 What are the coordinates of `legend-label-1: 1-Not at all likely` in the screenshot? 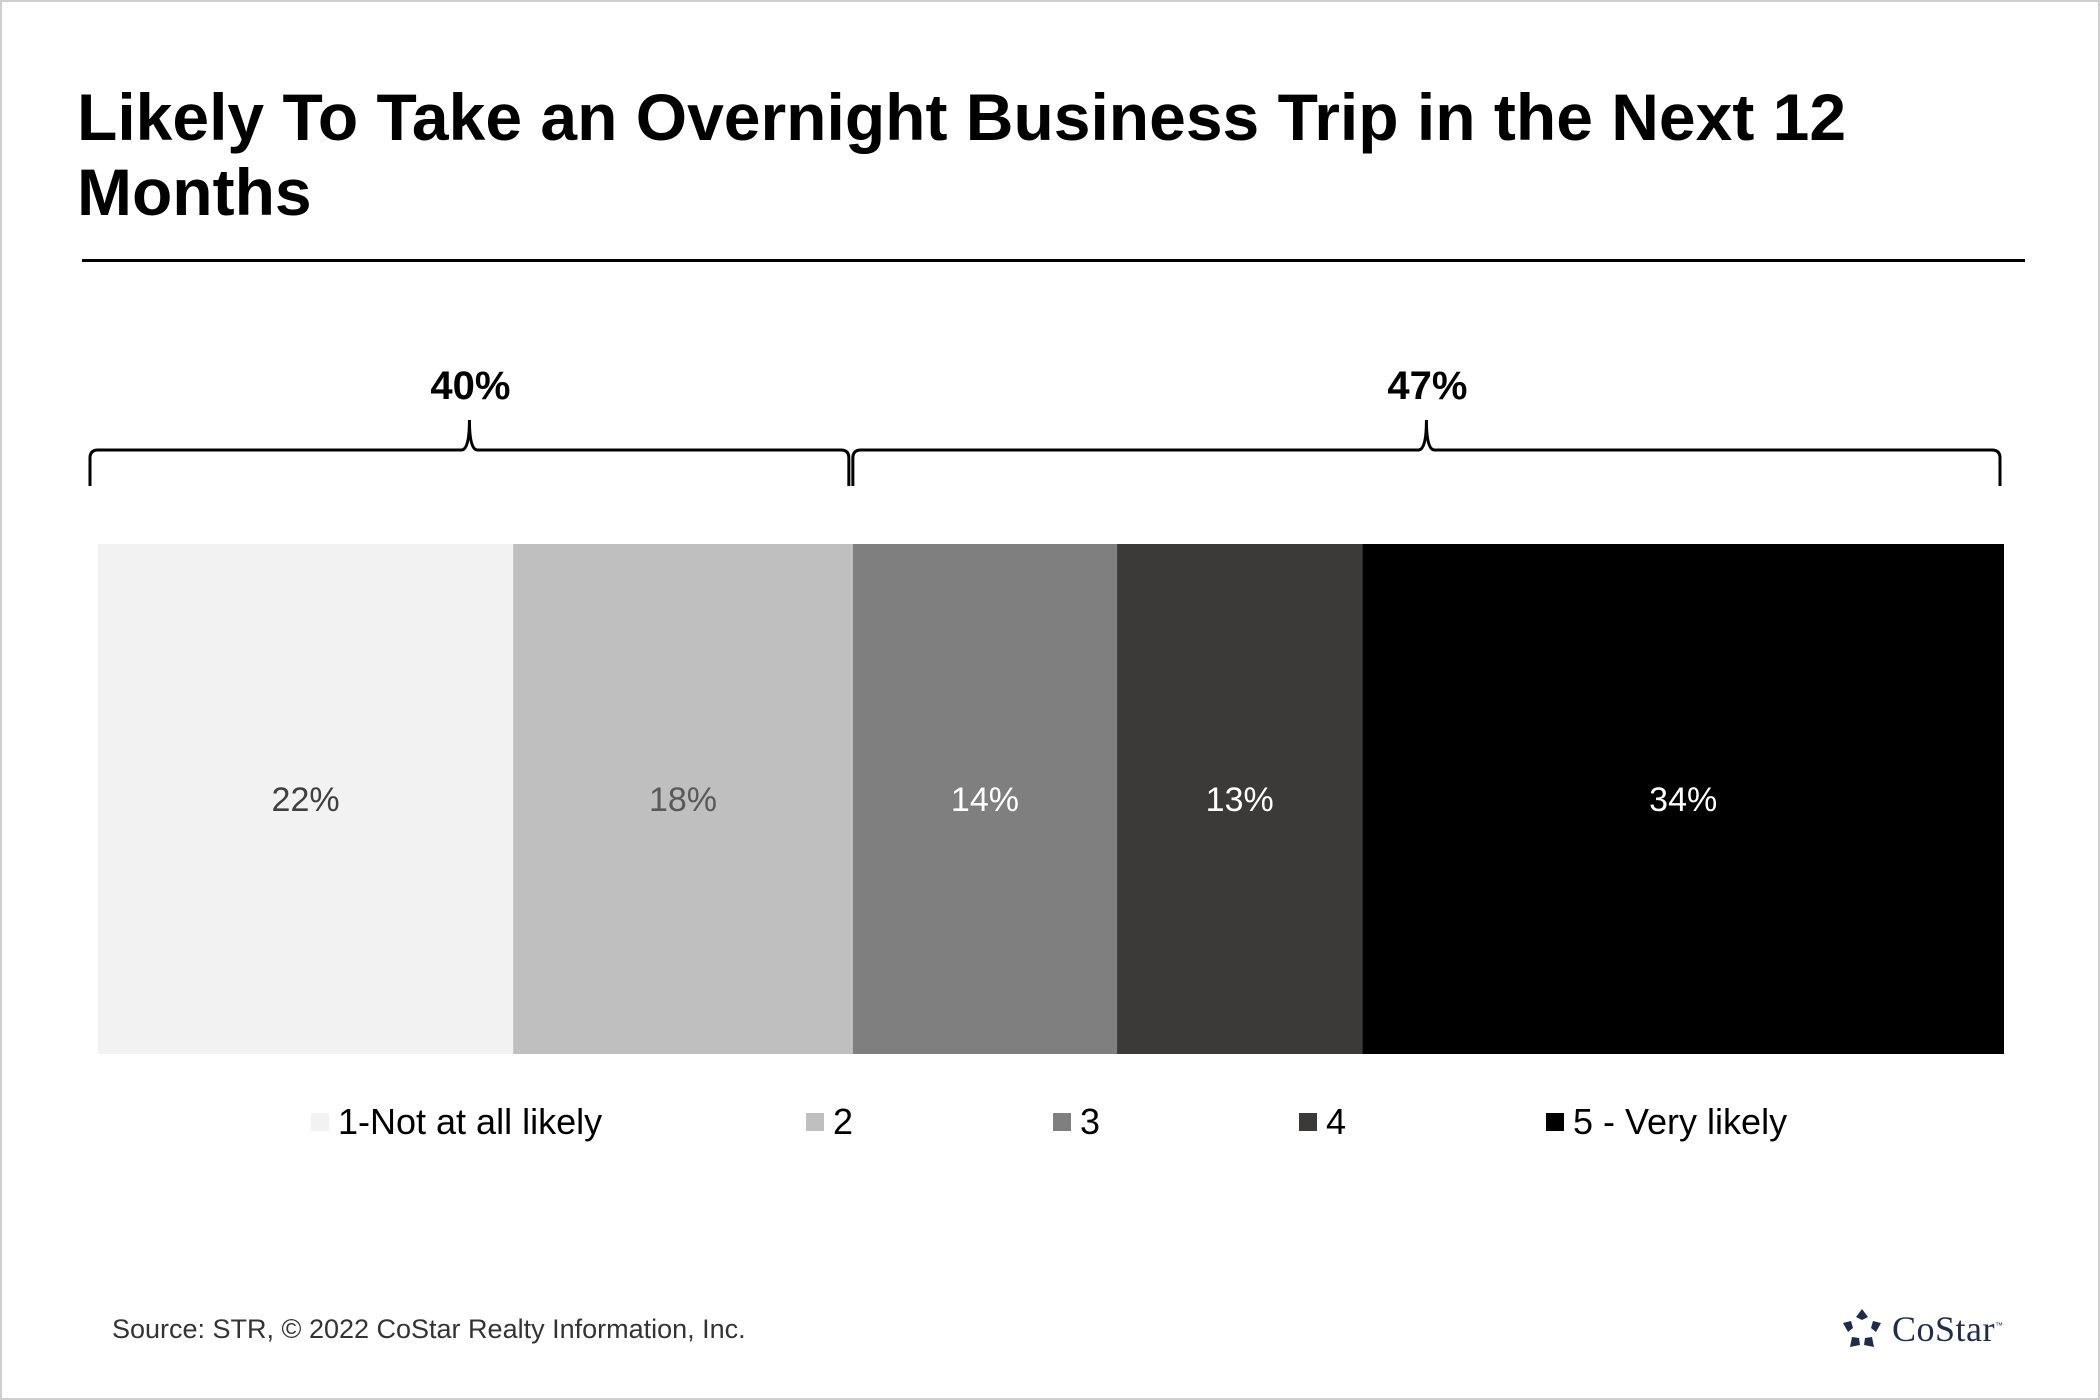 It's located at (470, 1121).